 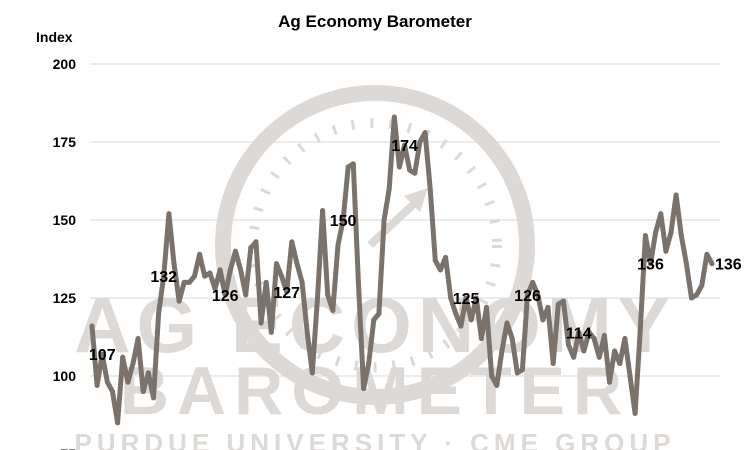 I want to click on data-label: 150, so click(x=343, y=221).